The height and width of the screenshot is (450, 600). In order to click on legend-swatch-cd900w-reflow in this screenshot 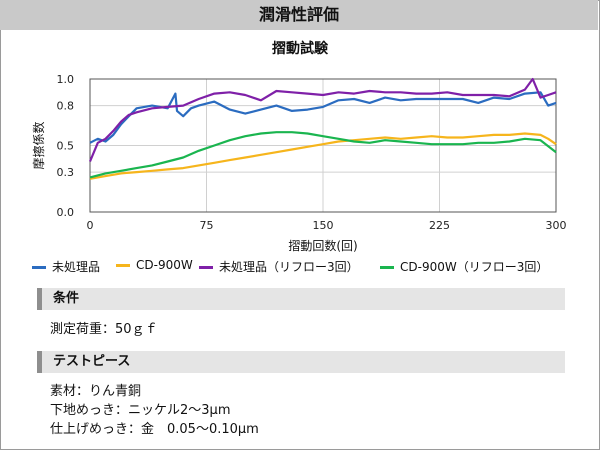, I will do `click(387, 267)`.